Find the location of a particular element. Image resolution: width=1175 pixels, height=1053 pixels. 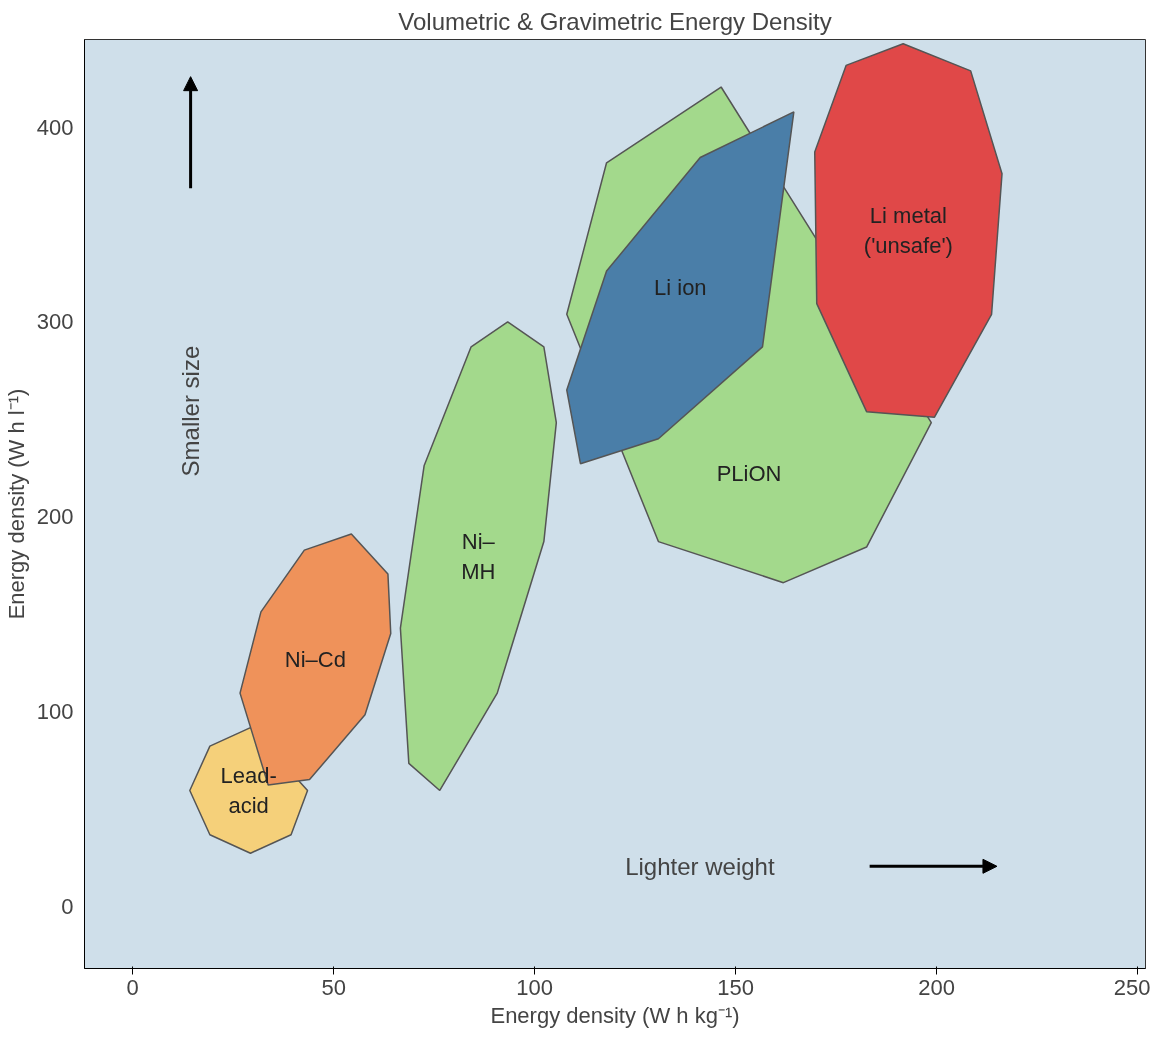

series-label: Li ion is located at coordinates (680, 288).